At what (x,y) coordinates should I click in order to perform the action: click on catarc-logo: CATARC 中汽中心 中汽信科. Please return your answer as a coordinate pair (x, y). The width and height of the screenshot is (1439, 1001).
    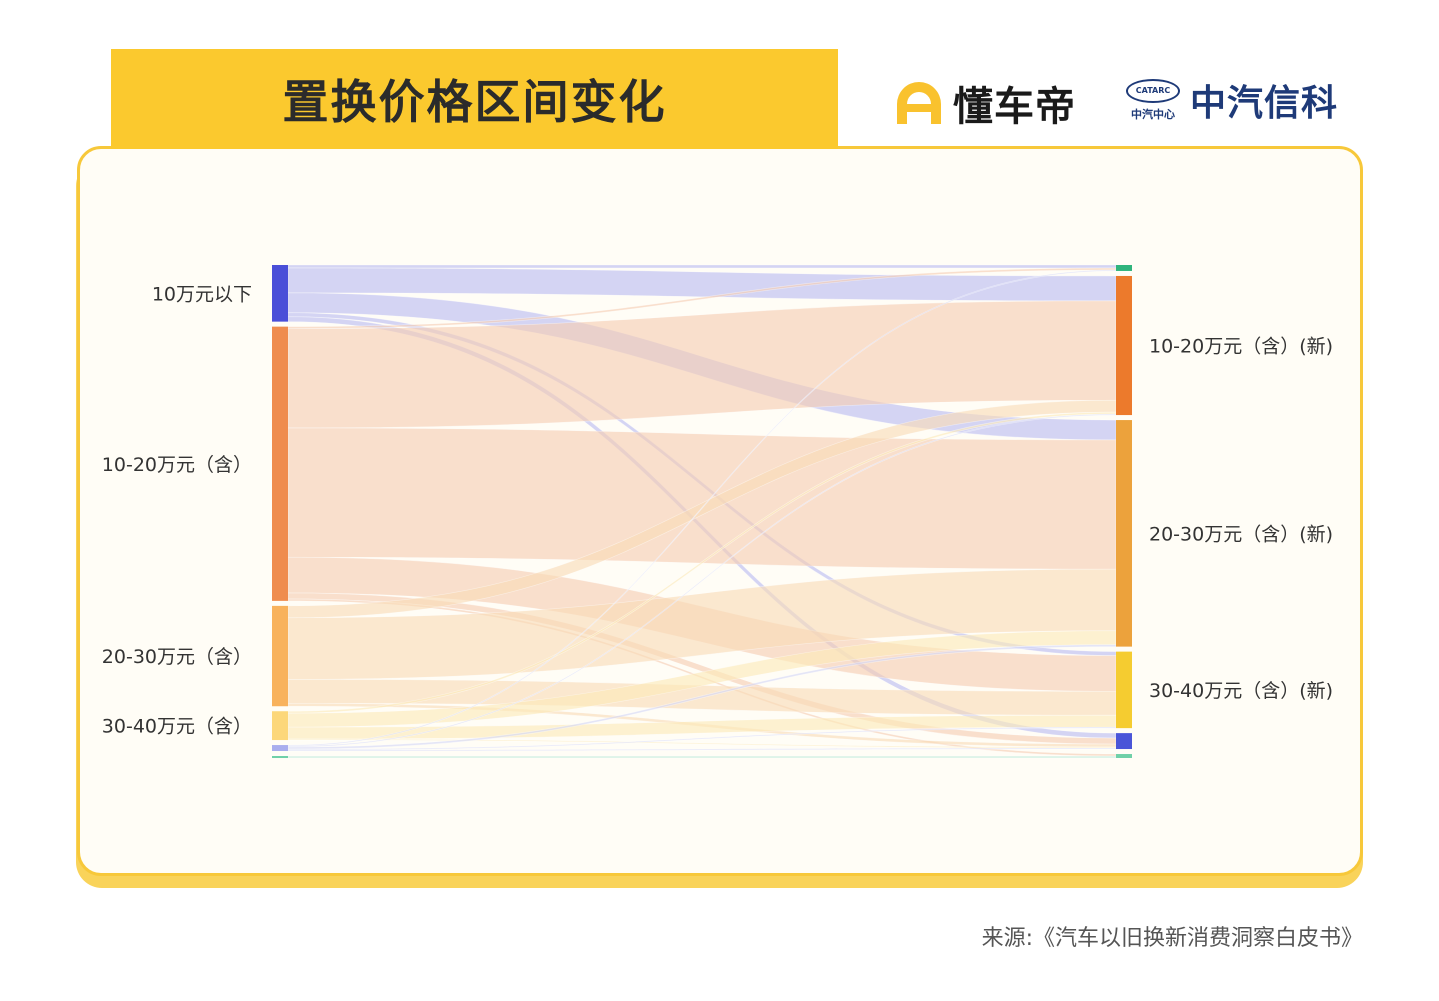
    Looking at the image, I should click on (1232, 100).